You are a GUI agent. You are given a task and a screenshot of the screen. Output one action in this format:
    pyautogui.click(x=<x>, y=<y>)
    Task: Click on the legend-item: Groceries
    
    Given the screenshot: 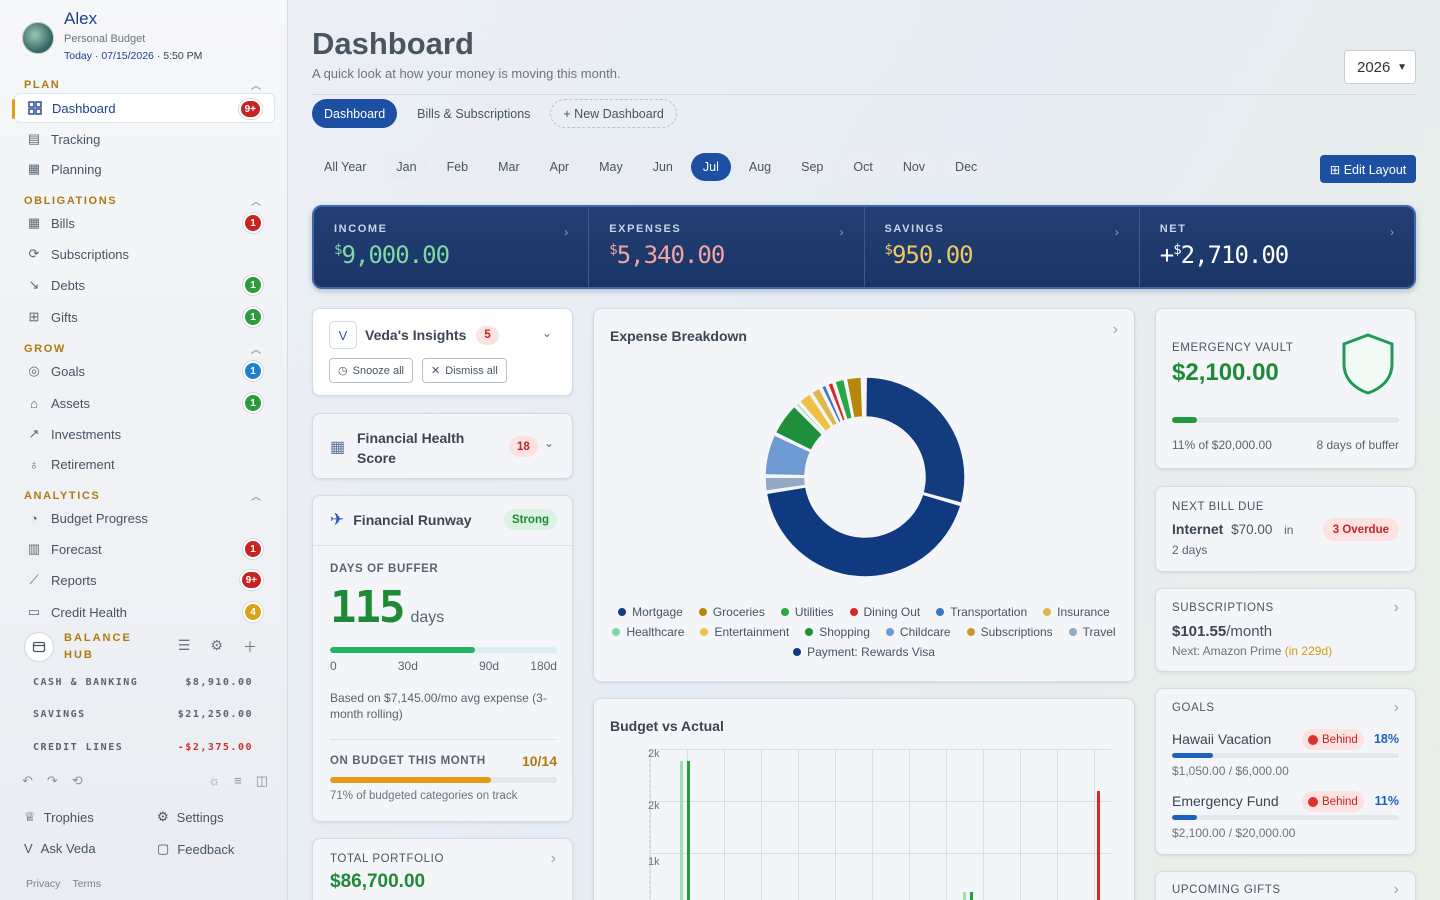 What is the action you would take?
    pyautogui.click(x=731, y=612)
    